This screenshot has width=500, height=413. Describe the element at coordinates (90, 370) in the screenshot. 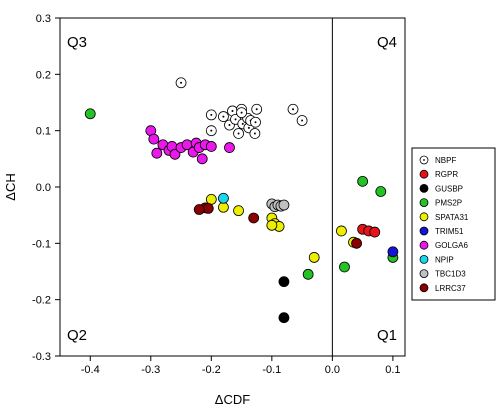

I see `x-tick-label: -0.4` at that location.